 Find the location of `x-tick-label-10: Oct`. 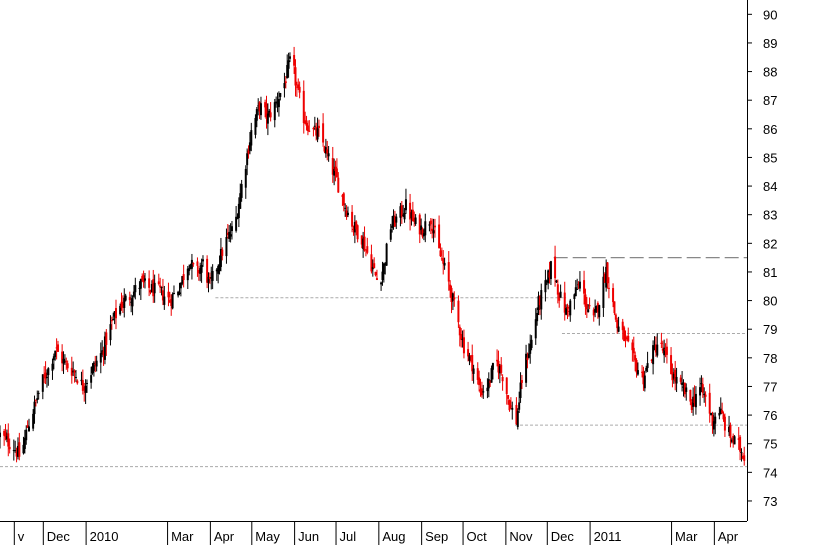

x-tick-label-10: Oct is located at coordinates (477, 536).